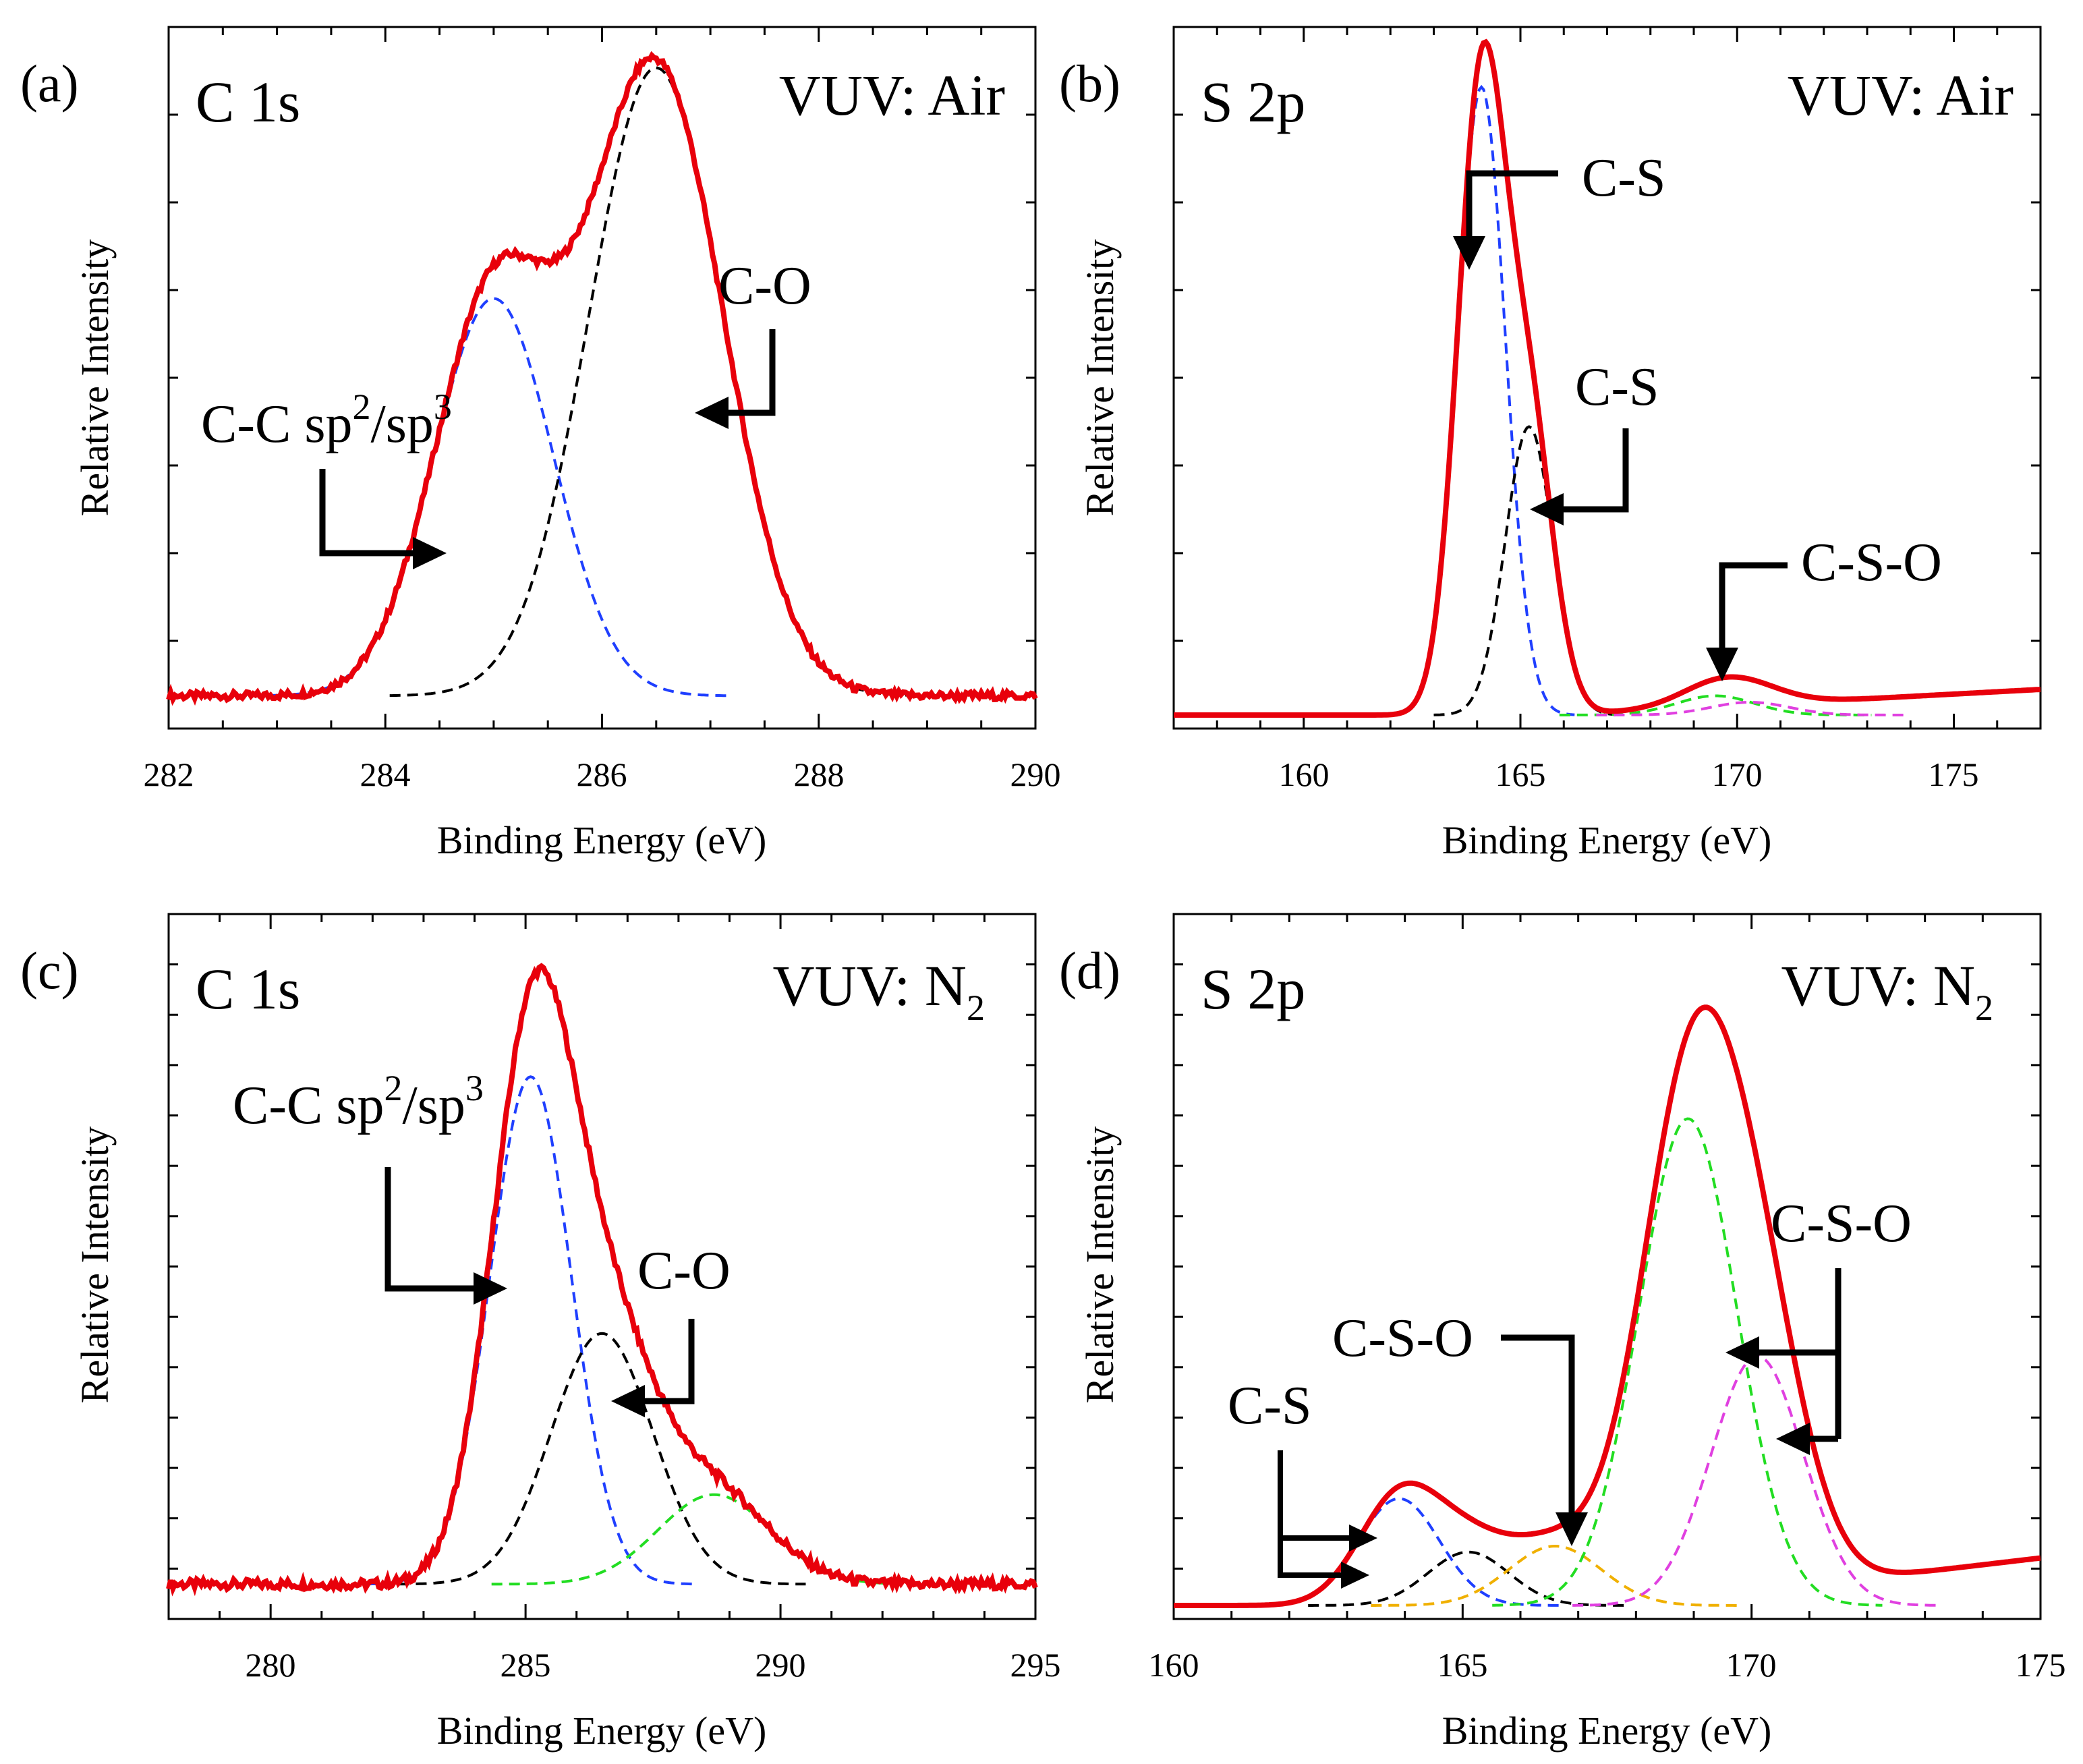 This screenshot has height=1764, width=2083. Describe the element at coordinates (602, 840) in the screenshot. I see `x-axis-label-a: Binding Energy (eV)` at that location.